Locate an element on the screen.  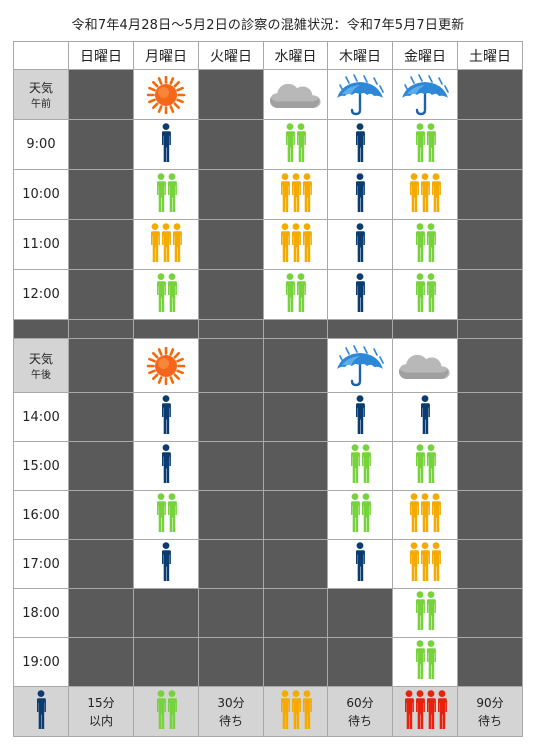
time-label: 14:00 is located at coordinates (41, 417).